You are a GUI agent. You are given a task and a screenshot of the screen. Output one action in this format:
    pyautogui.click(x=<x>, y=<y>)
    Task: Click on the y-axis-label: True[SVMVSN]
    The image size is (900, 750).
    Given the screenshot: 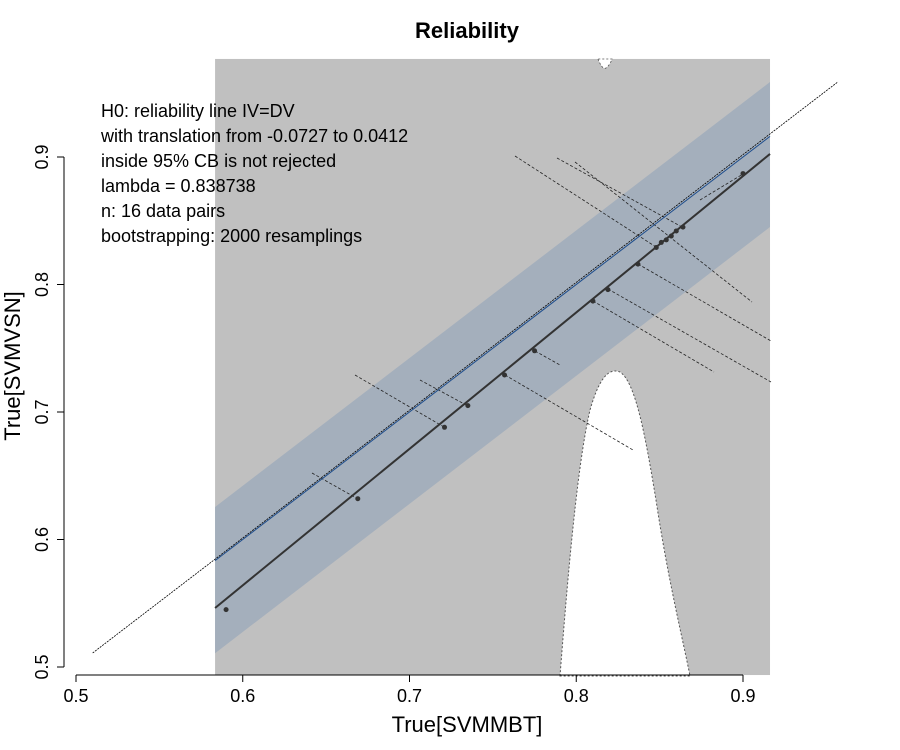 What is the action you would take?
    pyautogui.click(x=12, y=366)
    